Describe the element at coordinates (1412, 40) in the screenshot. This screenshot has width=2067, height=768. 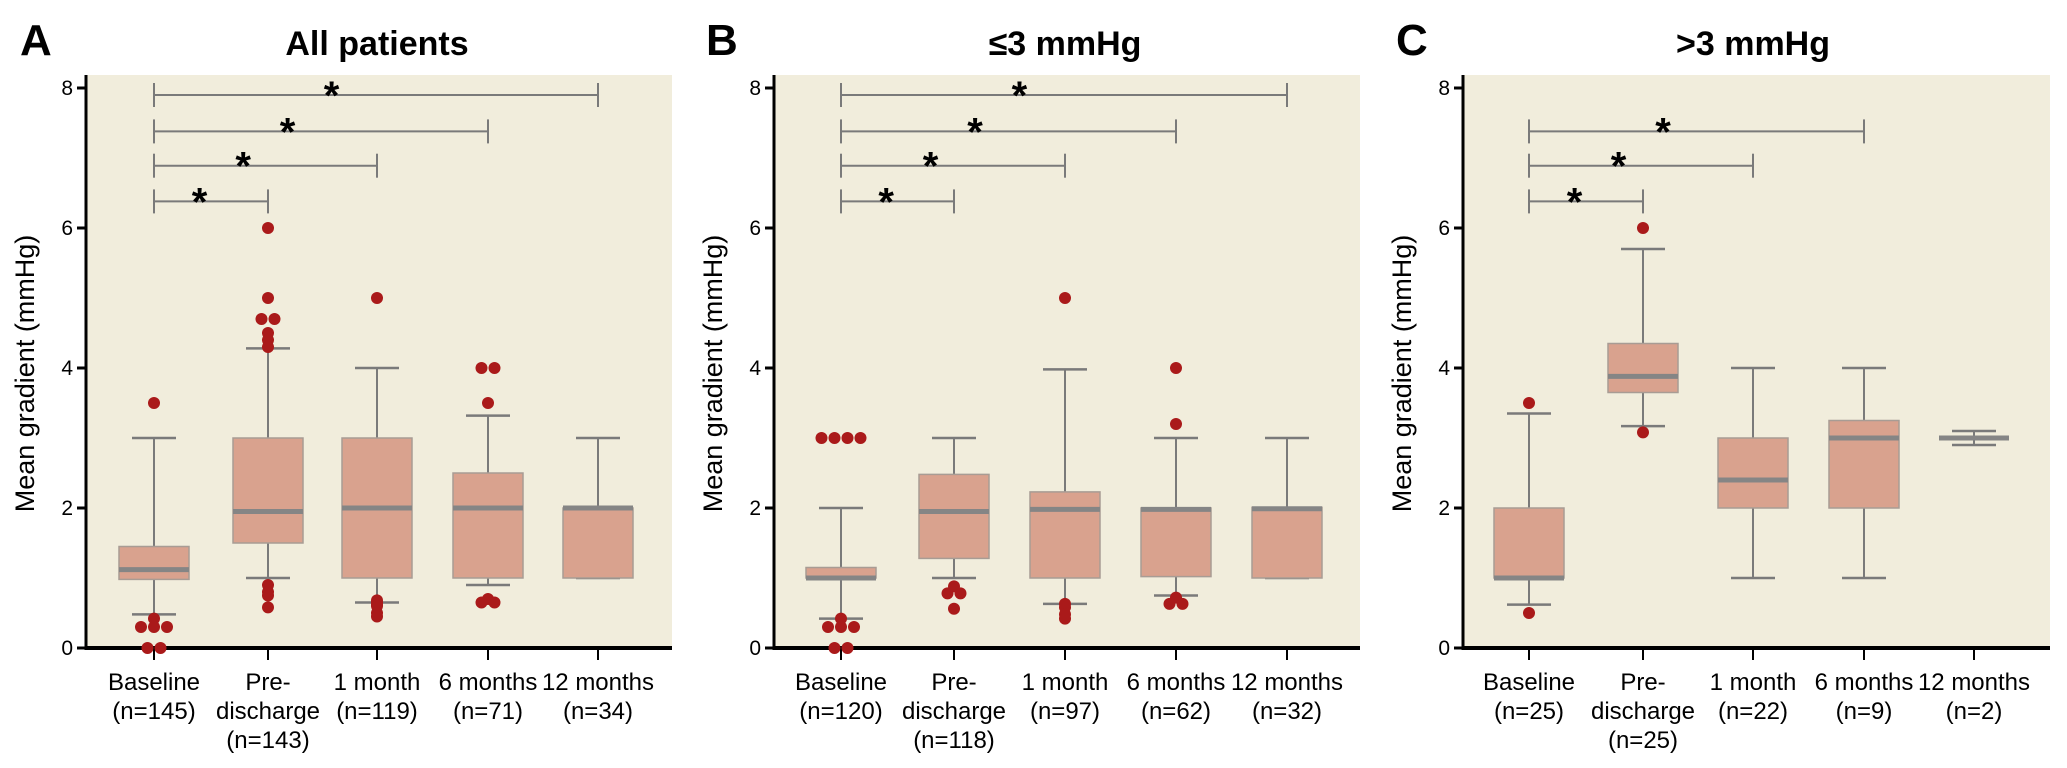
I see `panel-letter: C` at that location.